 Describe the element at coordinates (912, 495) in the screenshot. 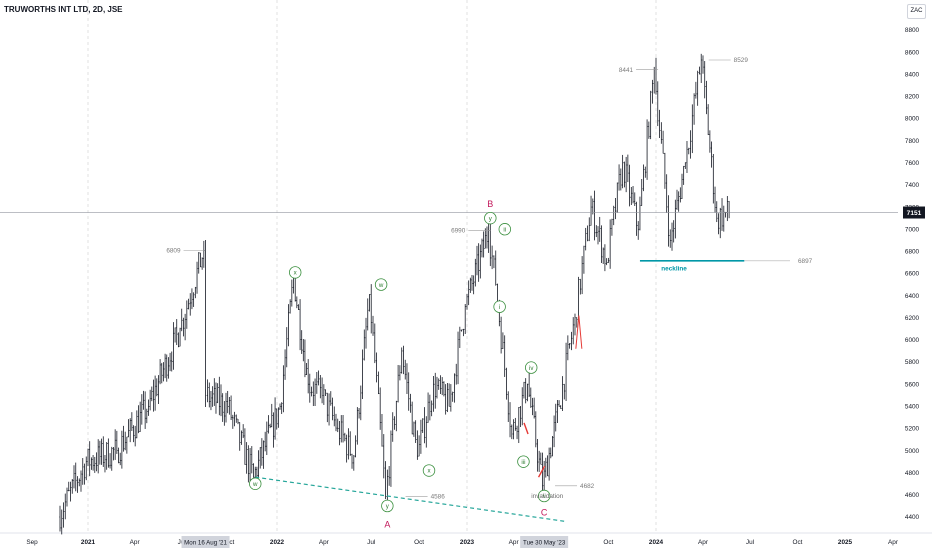

I see `price-tick-label: 4600` at that location.